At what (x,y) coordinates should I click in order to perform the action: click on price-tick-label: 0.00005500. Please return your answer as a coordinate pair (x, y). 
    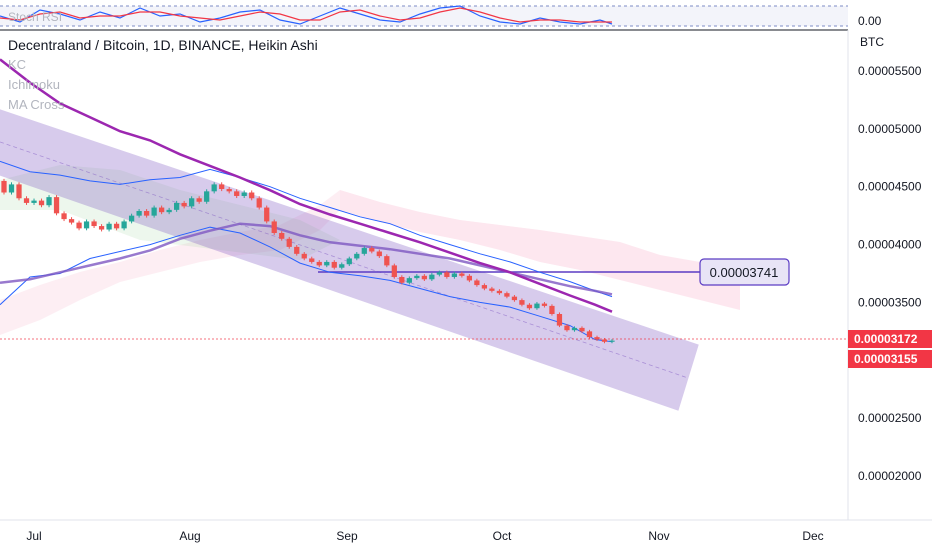
    Looking at the image, I should click on (890, 71).